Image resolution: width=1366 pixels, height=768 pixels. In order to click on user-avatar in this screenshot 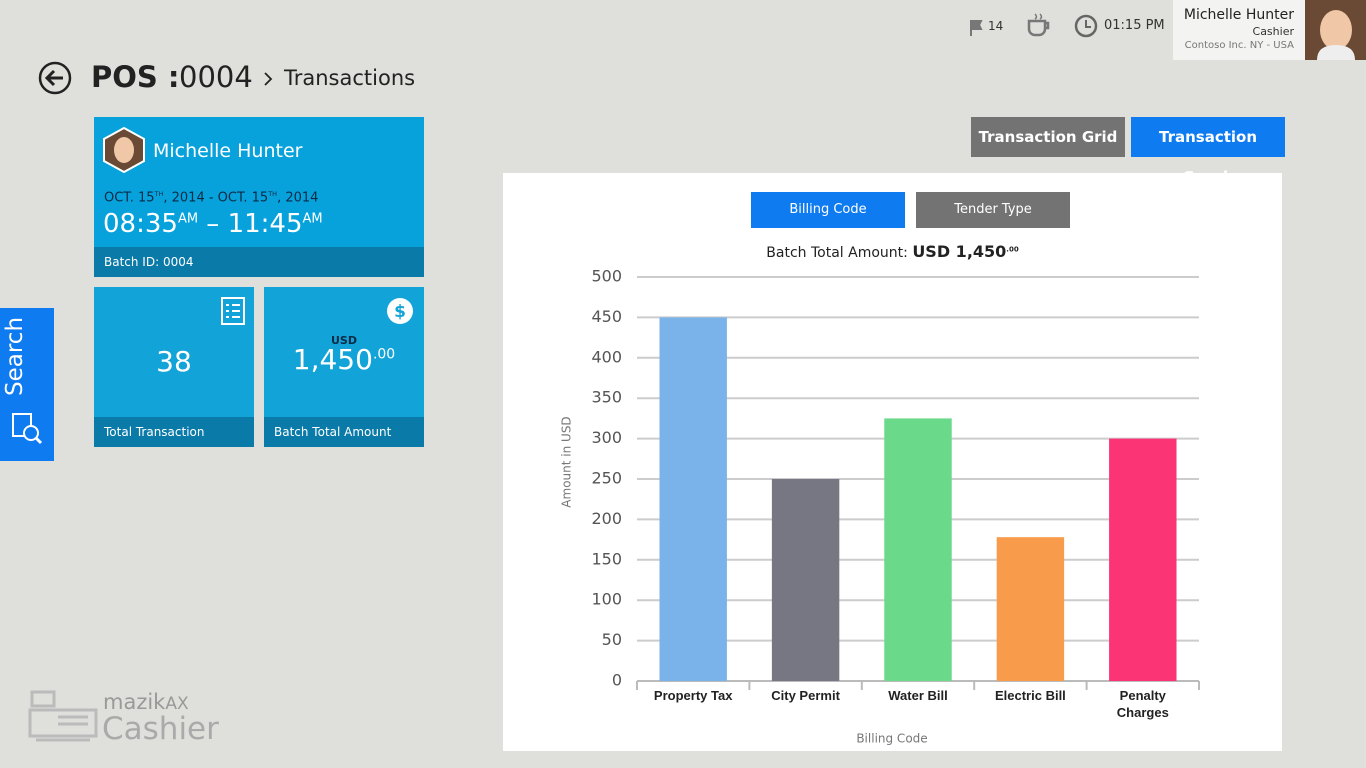, I will do `click(1335, 30)`.